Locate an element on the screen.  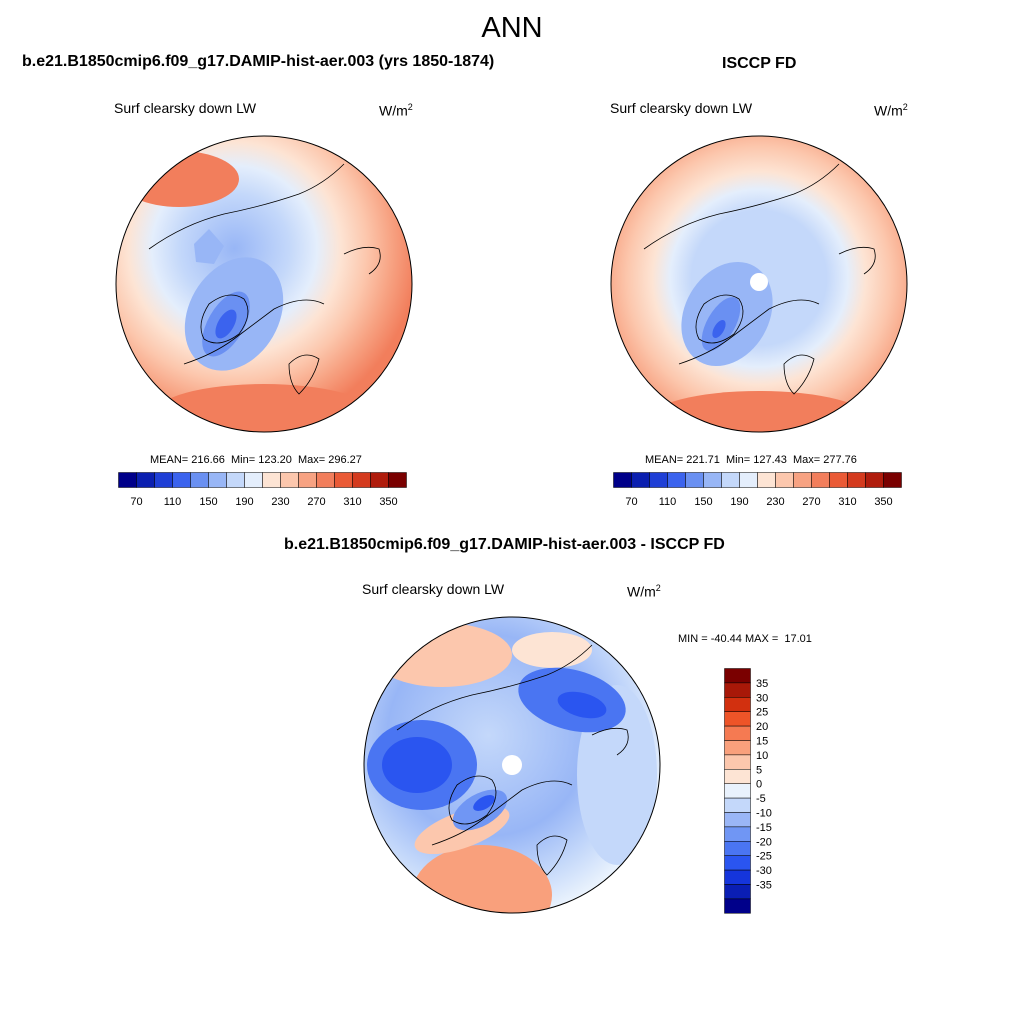
panel3-colorbar: 35 30 25 20 15 10 5 0 -5 -10 -15 -20 -25 -30 -35 is located at coordinates (748, 791).